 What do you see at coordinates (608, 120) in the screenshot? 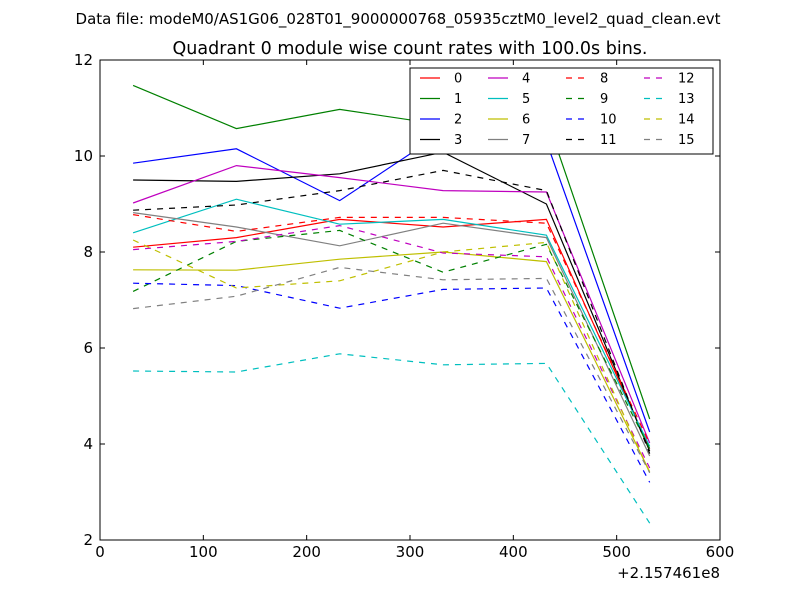
I see `legend-label-10: 10` at bounding box center [608, 120].